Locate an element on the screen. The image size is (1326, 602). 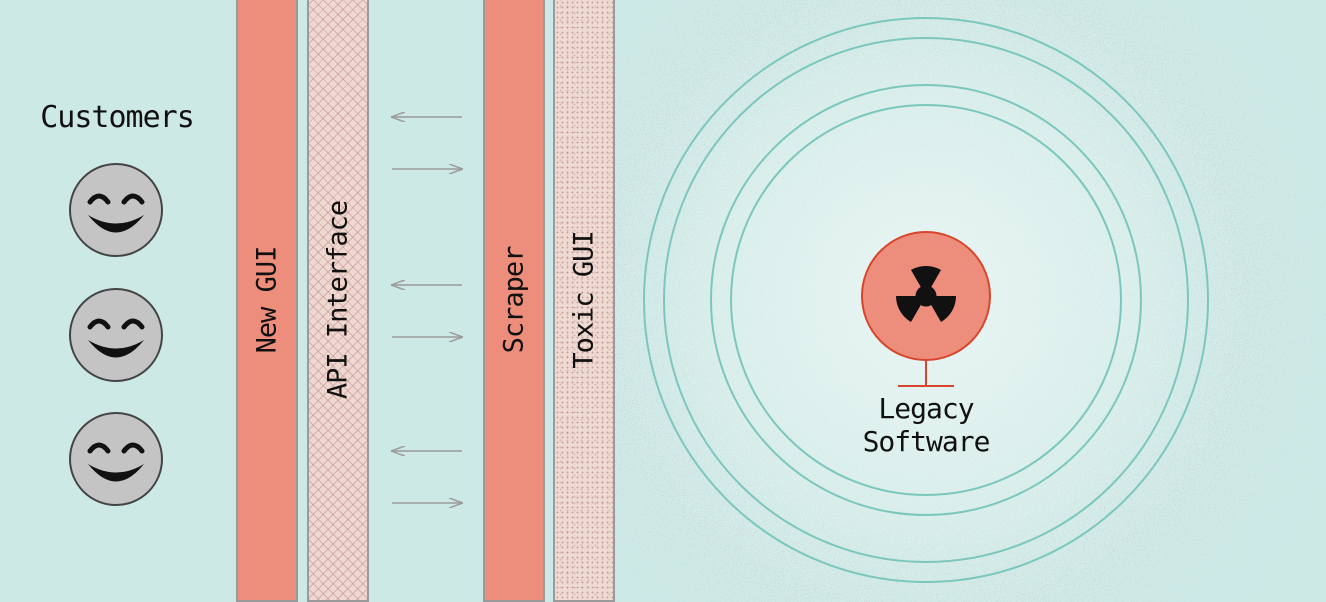
layer-label-api-interface: API Interface is located at coordinates (338, 300).